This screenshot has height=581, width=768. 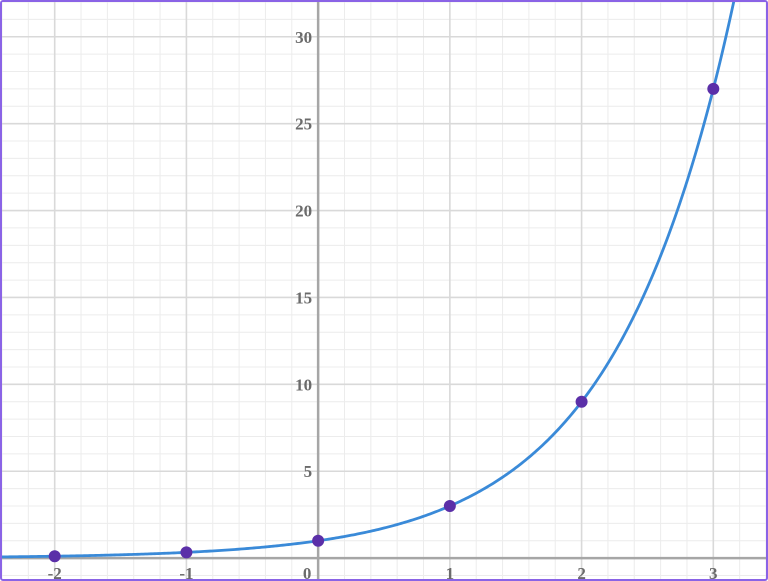 I want to click on y-tick-label: 25, so click(x=303, y=124).